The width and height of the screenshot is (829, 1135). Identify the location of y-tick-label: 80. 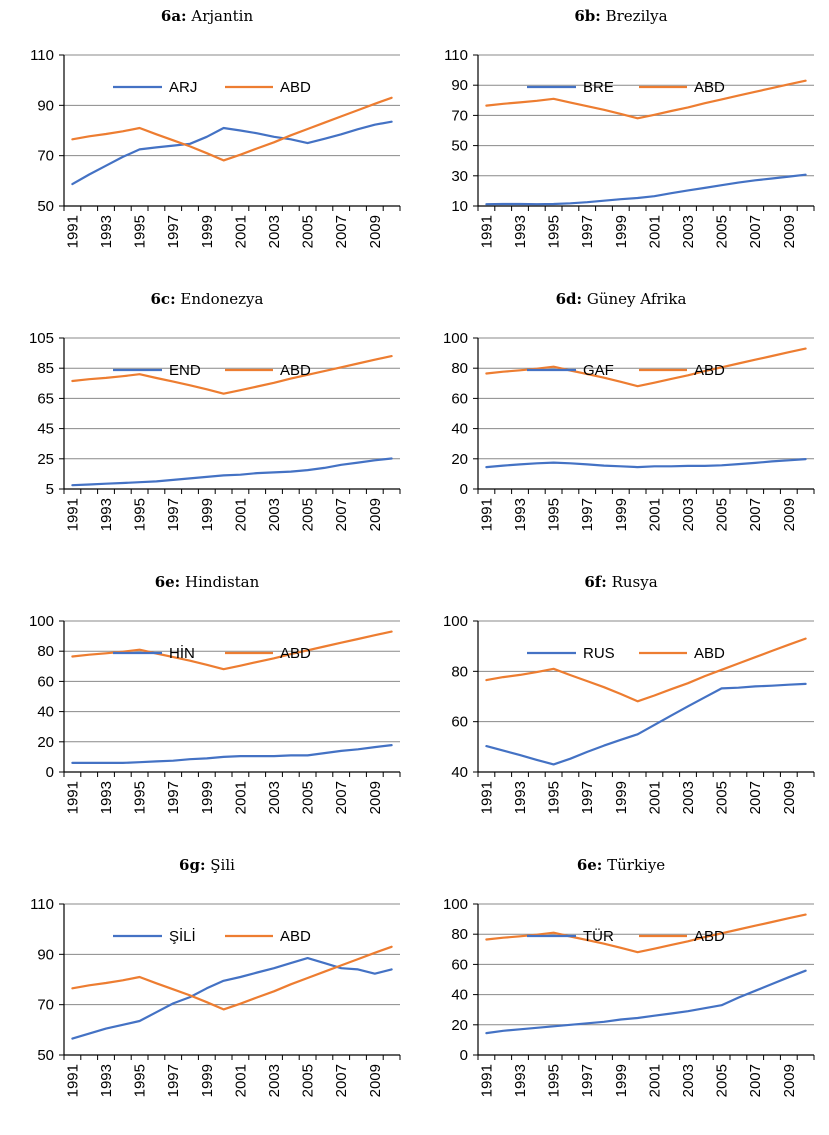
(459, 934).